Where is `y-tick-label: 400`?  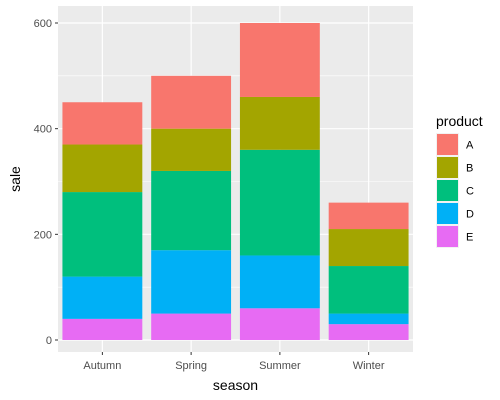
y-tick-label: 400 is located at coordinates (43, 130).